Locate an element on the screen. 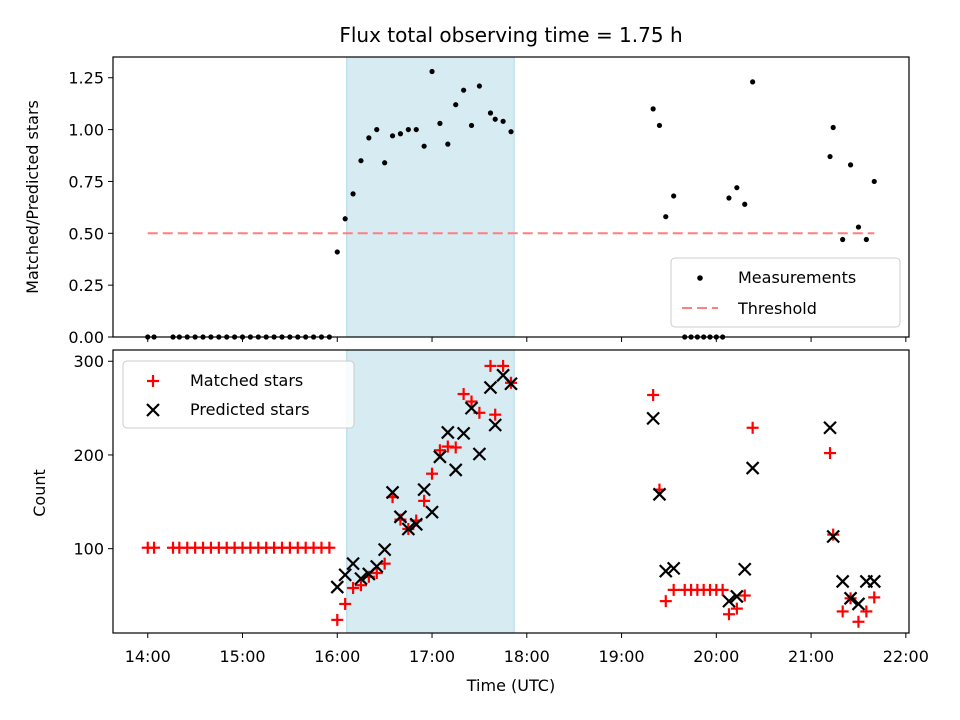 The image size is (960, 720). x-tick-label: 15:00 is located at coordinates (242, 656).